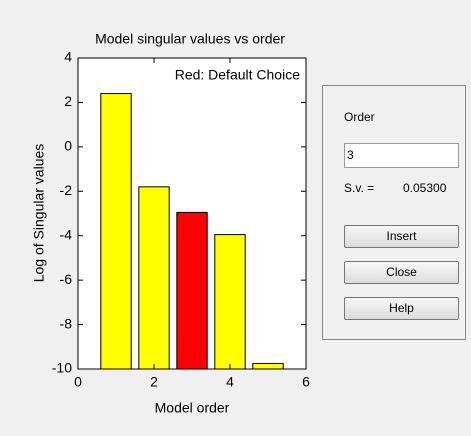 The image size is (471, 436). I want to click on help-button: Help, so click(401, 308).